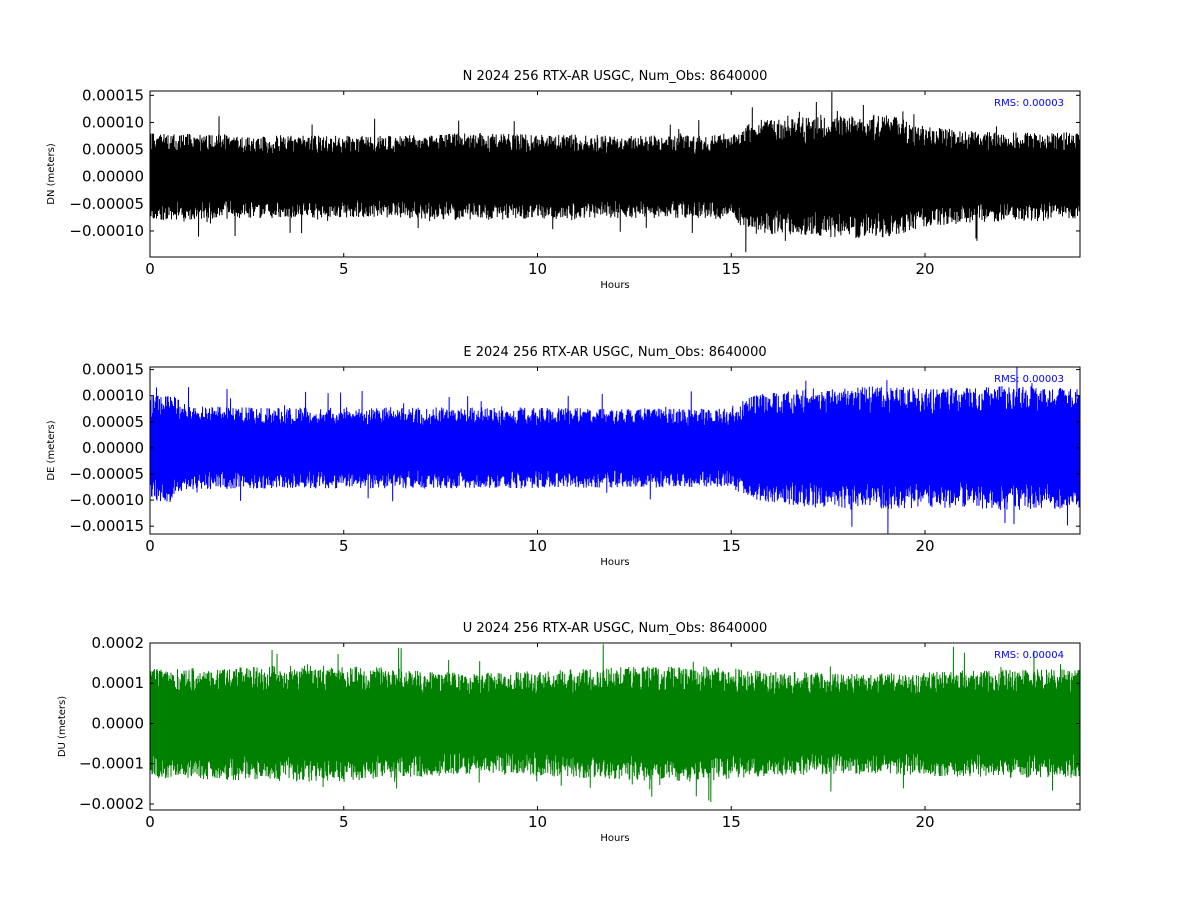  I want to click on y-axis-label-east: DE (meters), so click(51, 450).